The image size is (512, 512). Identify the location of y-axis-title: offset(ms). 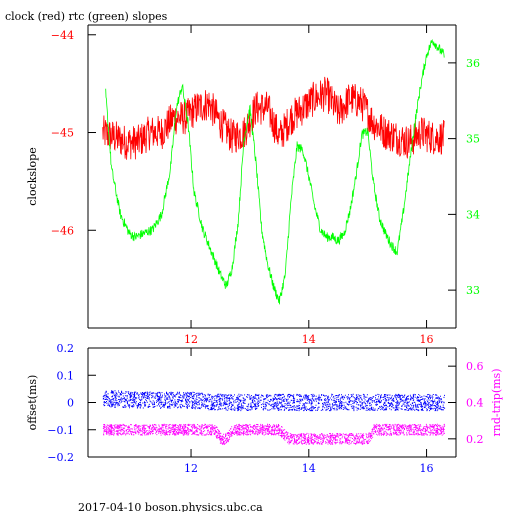
(32, 403).